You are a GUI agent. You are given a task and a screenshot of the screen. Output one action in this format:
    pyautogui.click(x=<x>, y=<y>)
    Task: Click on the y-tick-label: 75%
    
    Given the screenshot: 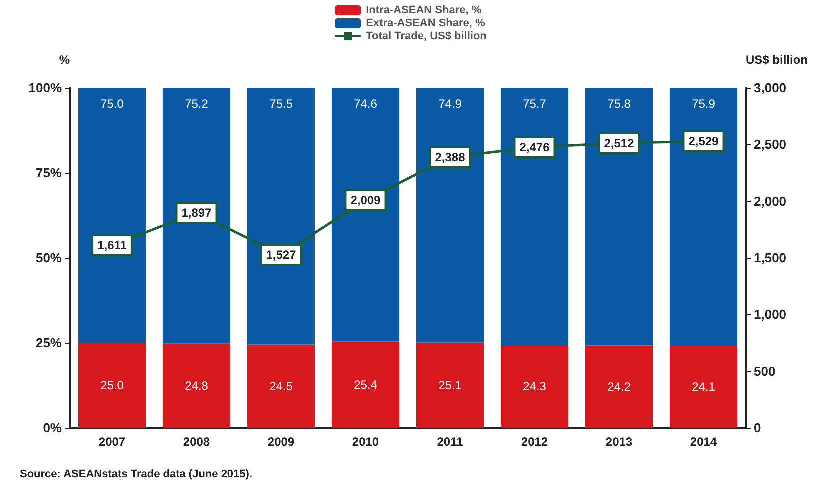 What is the action you would take?
    pyautogui.click(x=49, y=173)
    